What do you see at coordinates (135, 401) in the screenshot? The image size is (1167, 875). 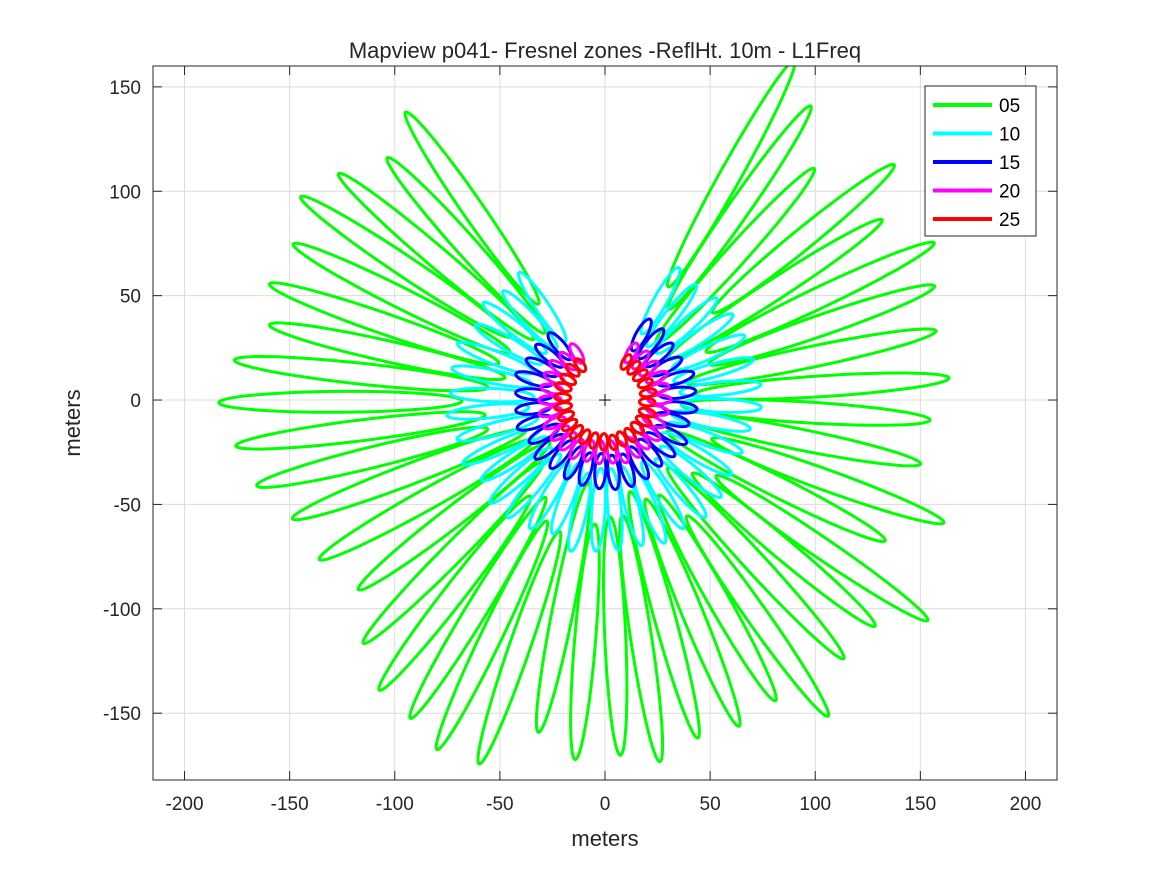 I see `y-tick-label-3: 0` at bounding box center [135, 401].